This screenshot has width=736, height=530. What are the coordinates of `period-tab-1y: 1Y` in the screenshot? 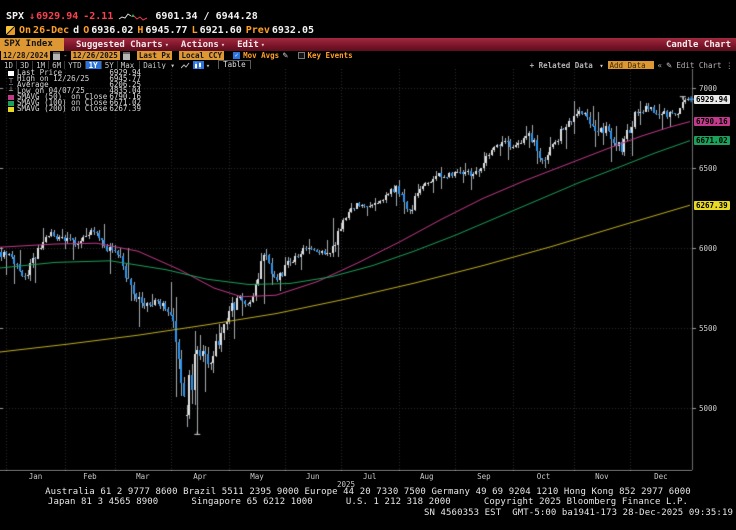 It's located at (92, 65).